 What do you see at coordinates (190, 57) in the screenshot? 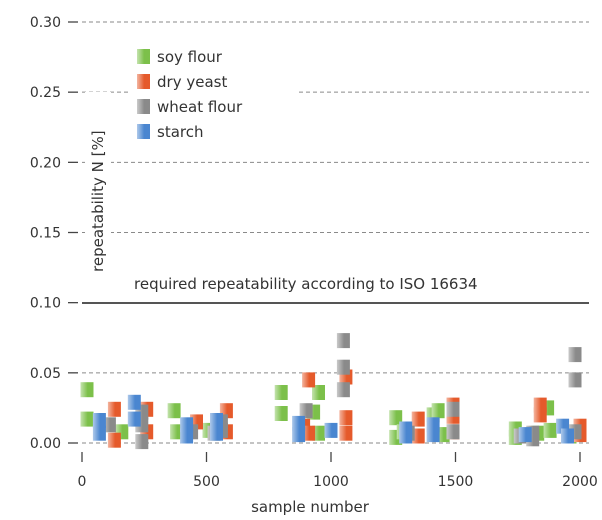
I see `legend-label-soy-flour: soy flour` at bounding box center [190, 57].